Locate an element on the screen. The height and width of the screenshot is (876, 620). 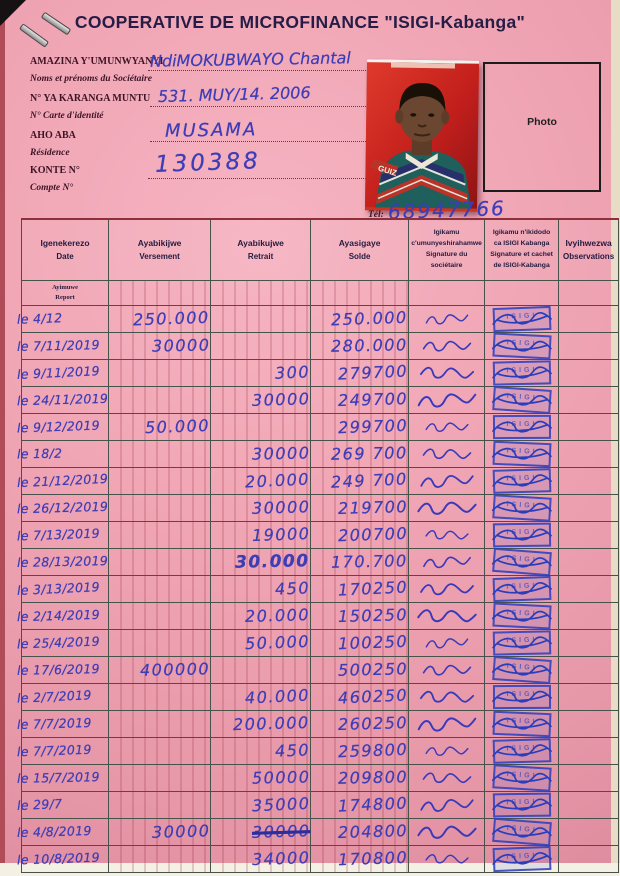
balance-cell: 299700 is located at coordinates (360, 427).